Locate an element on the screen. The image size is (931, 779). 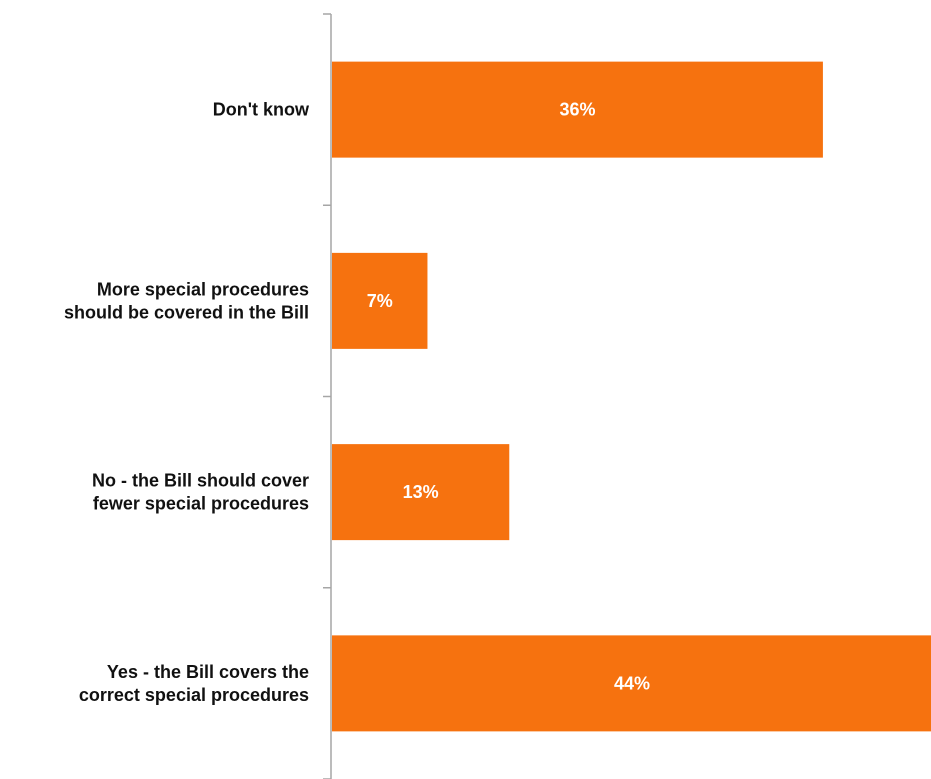
value-label: 13% is located at coordinates (421, 492).